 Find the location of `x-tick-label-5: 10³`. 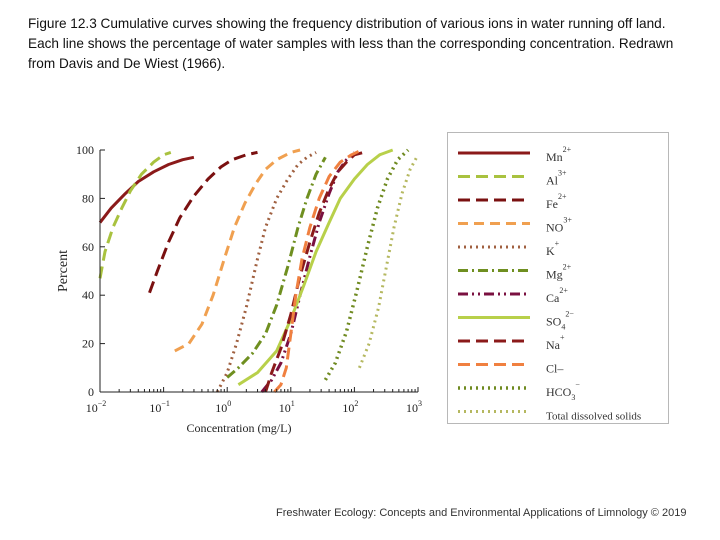

x-tick-label-5: 10³ is located at coordinates (414, 407).